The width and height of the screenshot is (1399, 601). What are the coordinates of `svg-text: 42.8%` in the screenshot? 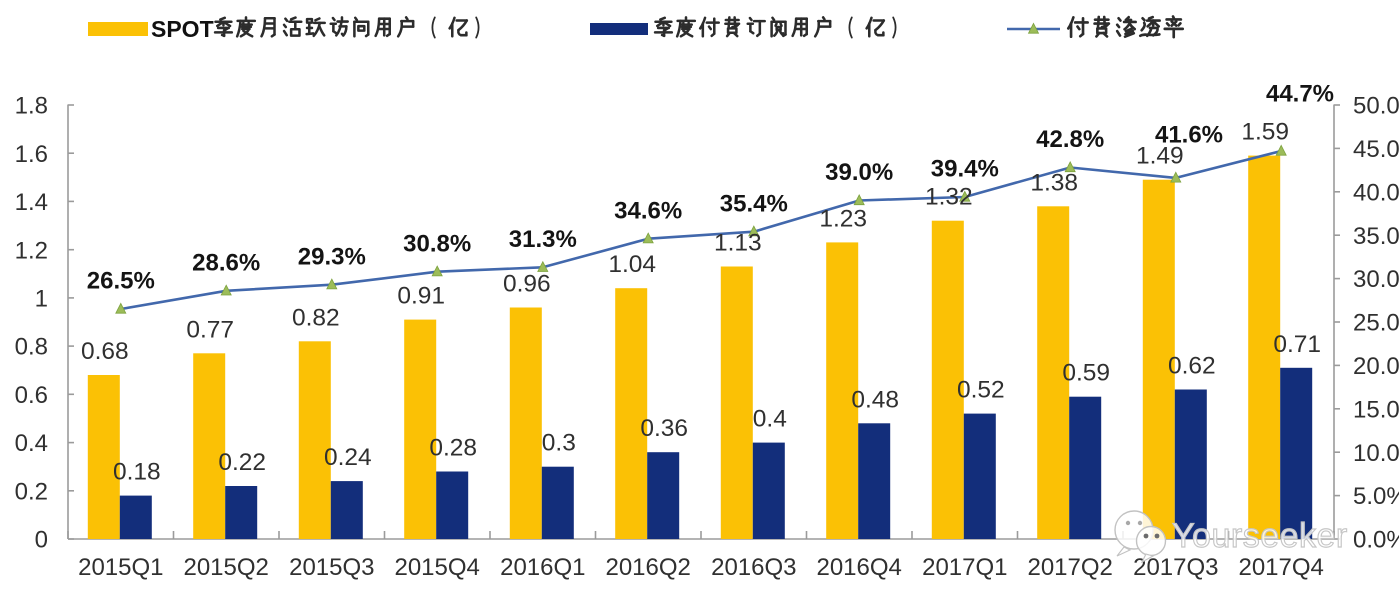 It's located at (1070, 139).